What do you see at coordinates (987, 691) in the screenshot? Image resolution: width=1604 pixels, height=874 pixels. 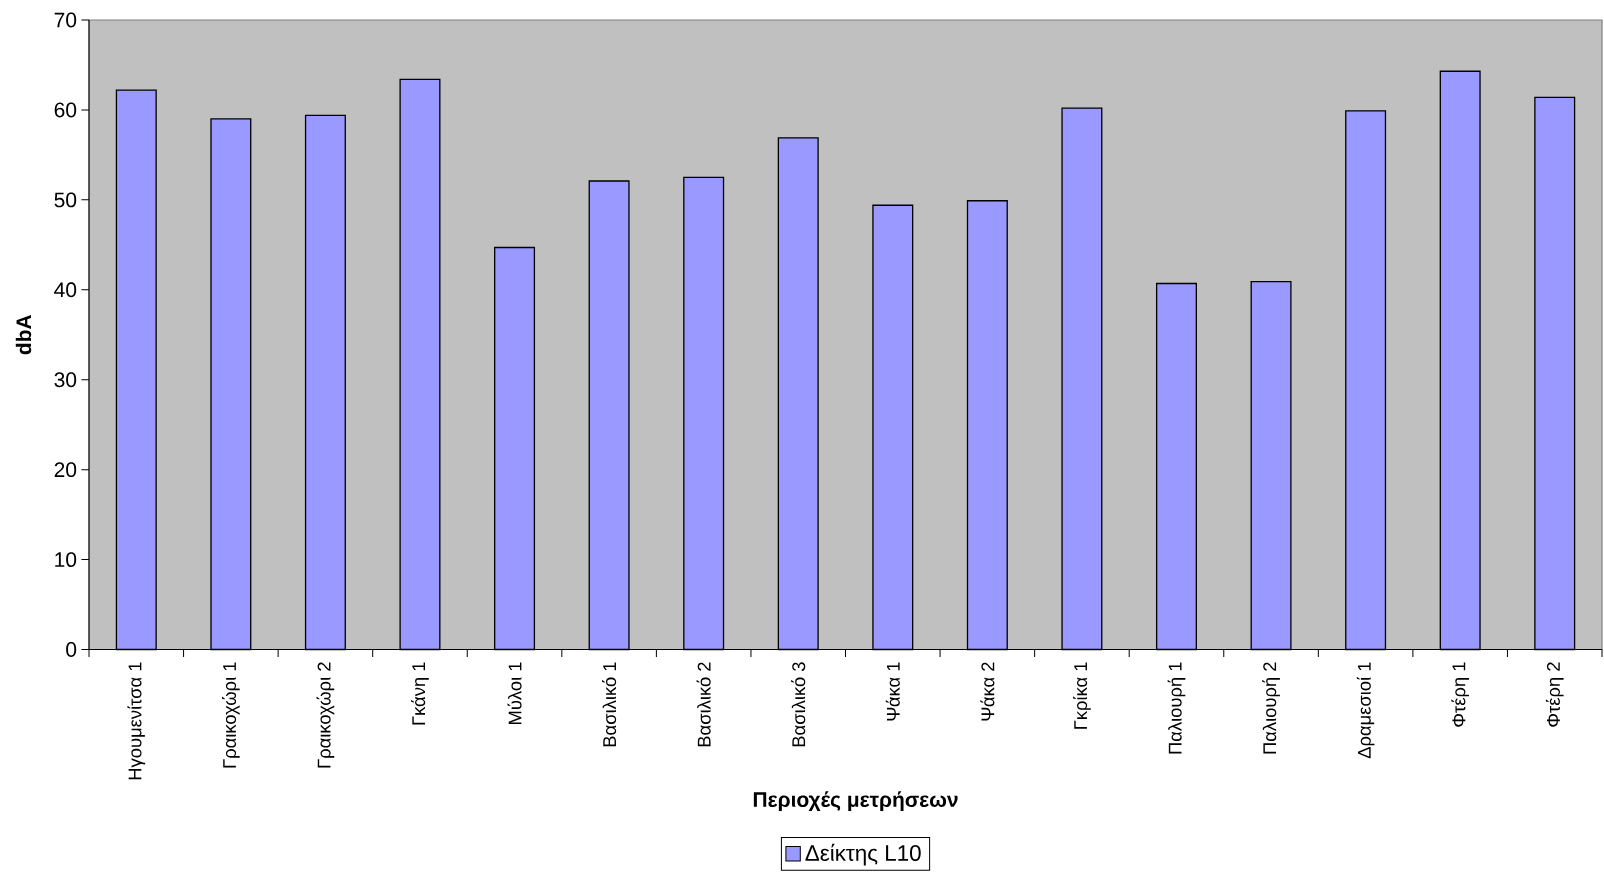 I see `x-tick-label: Ψάκα 2` at bounding box center [987, 691].